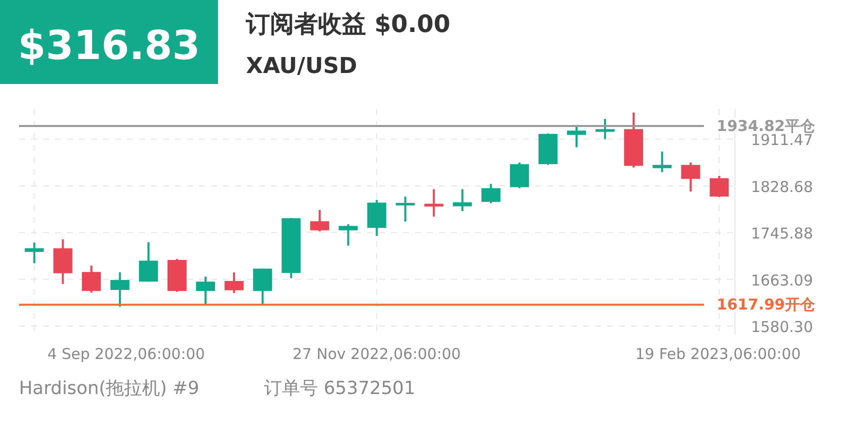 The width and height of the screenshot is (844, 422). I want to click on y-tick-label: 1828.68, so click(781, 187).